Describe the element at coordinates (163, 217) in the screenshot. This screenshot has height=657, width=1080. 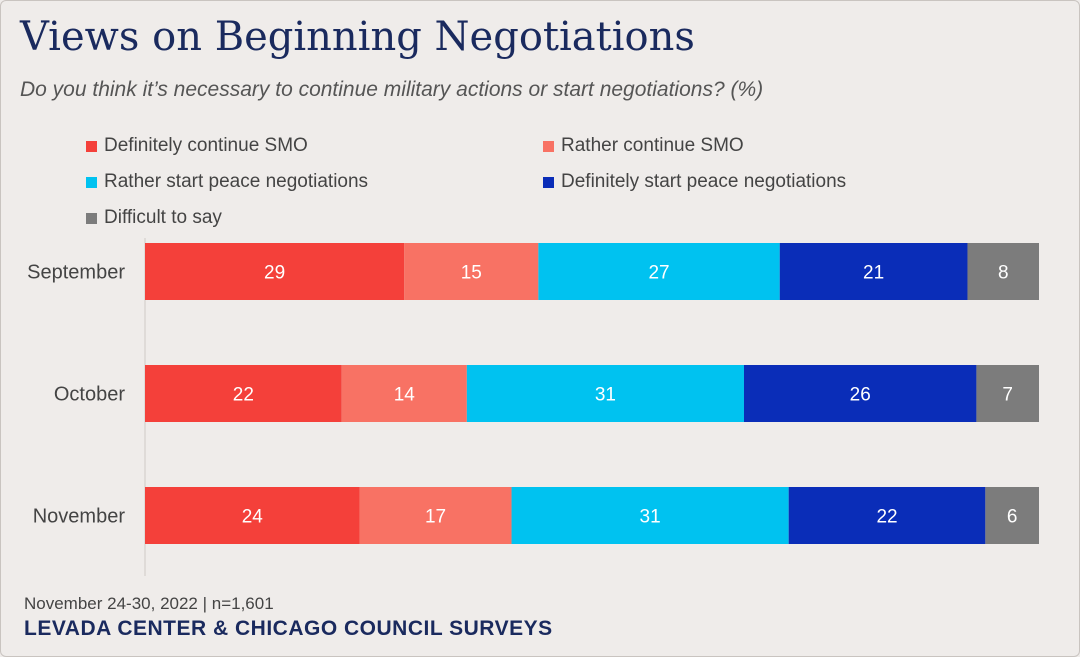
I see `legend-label: Difficult to say` at that location.